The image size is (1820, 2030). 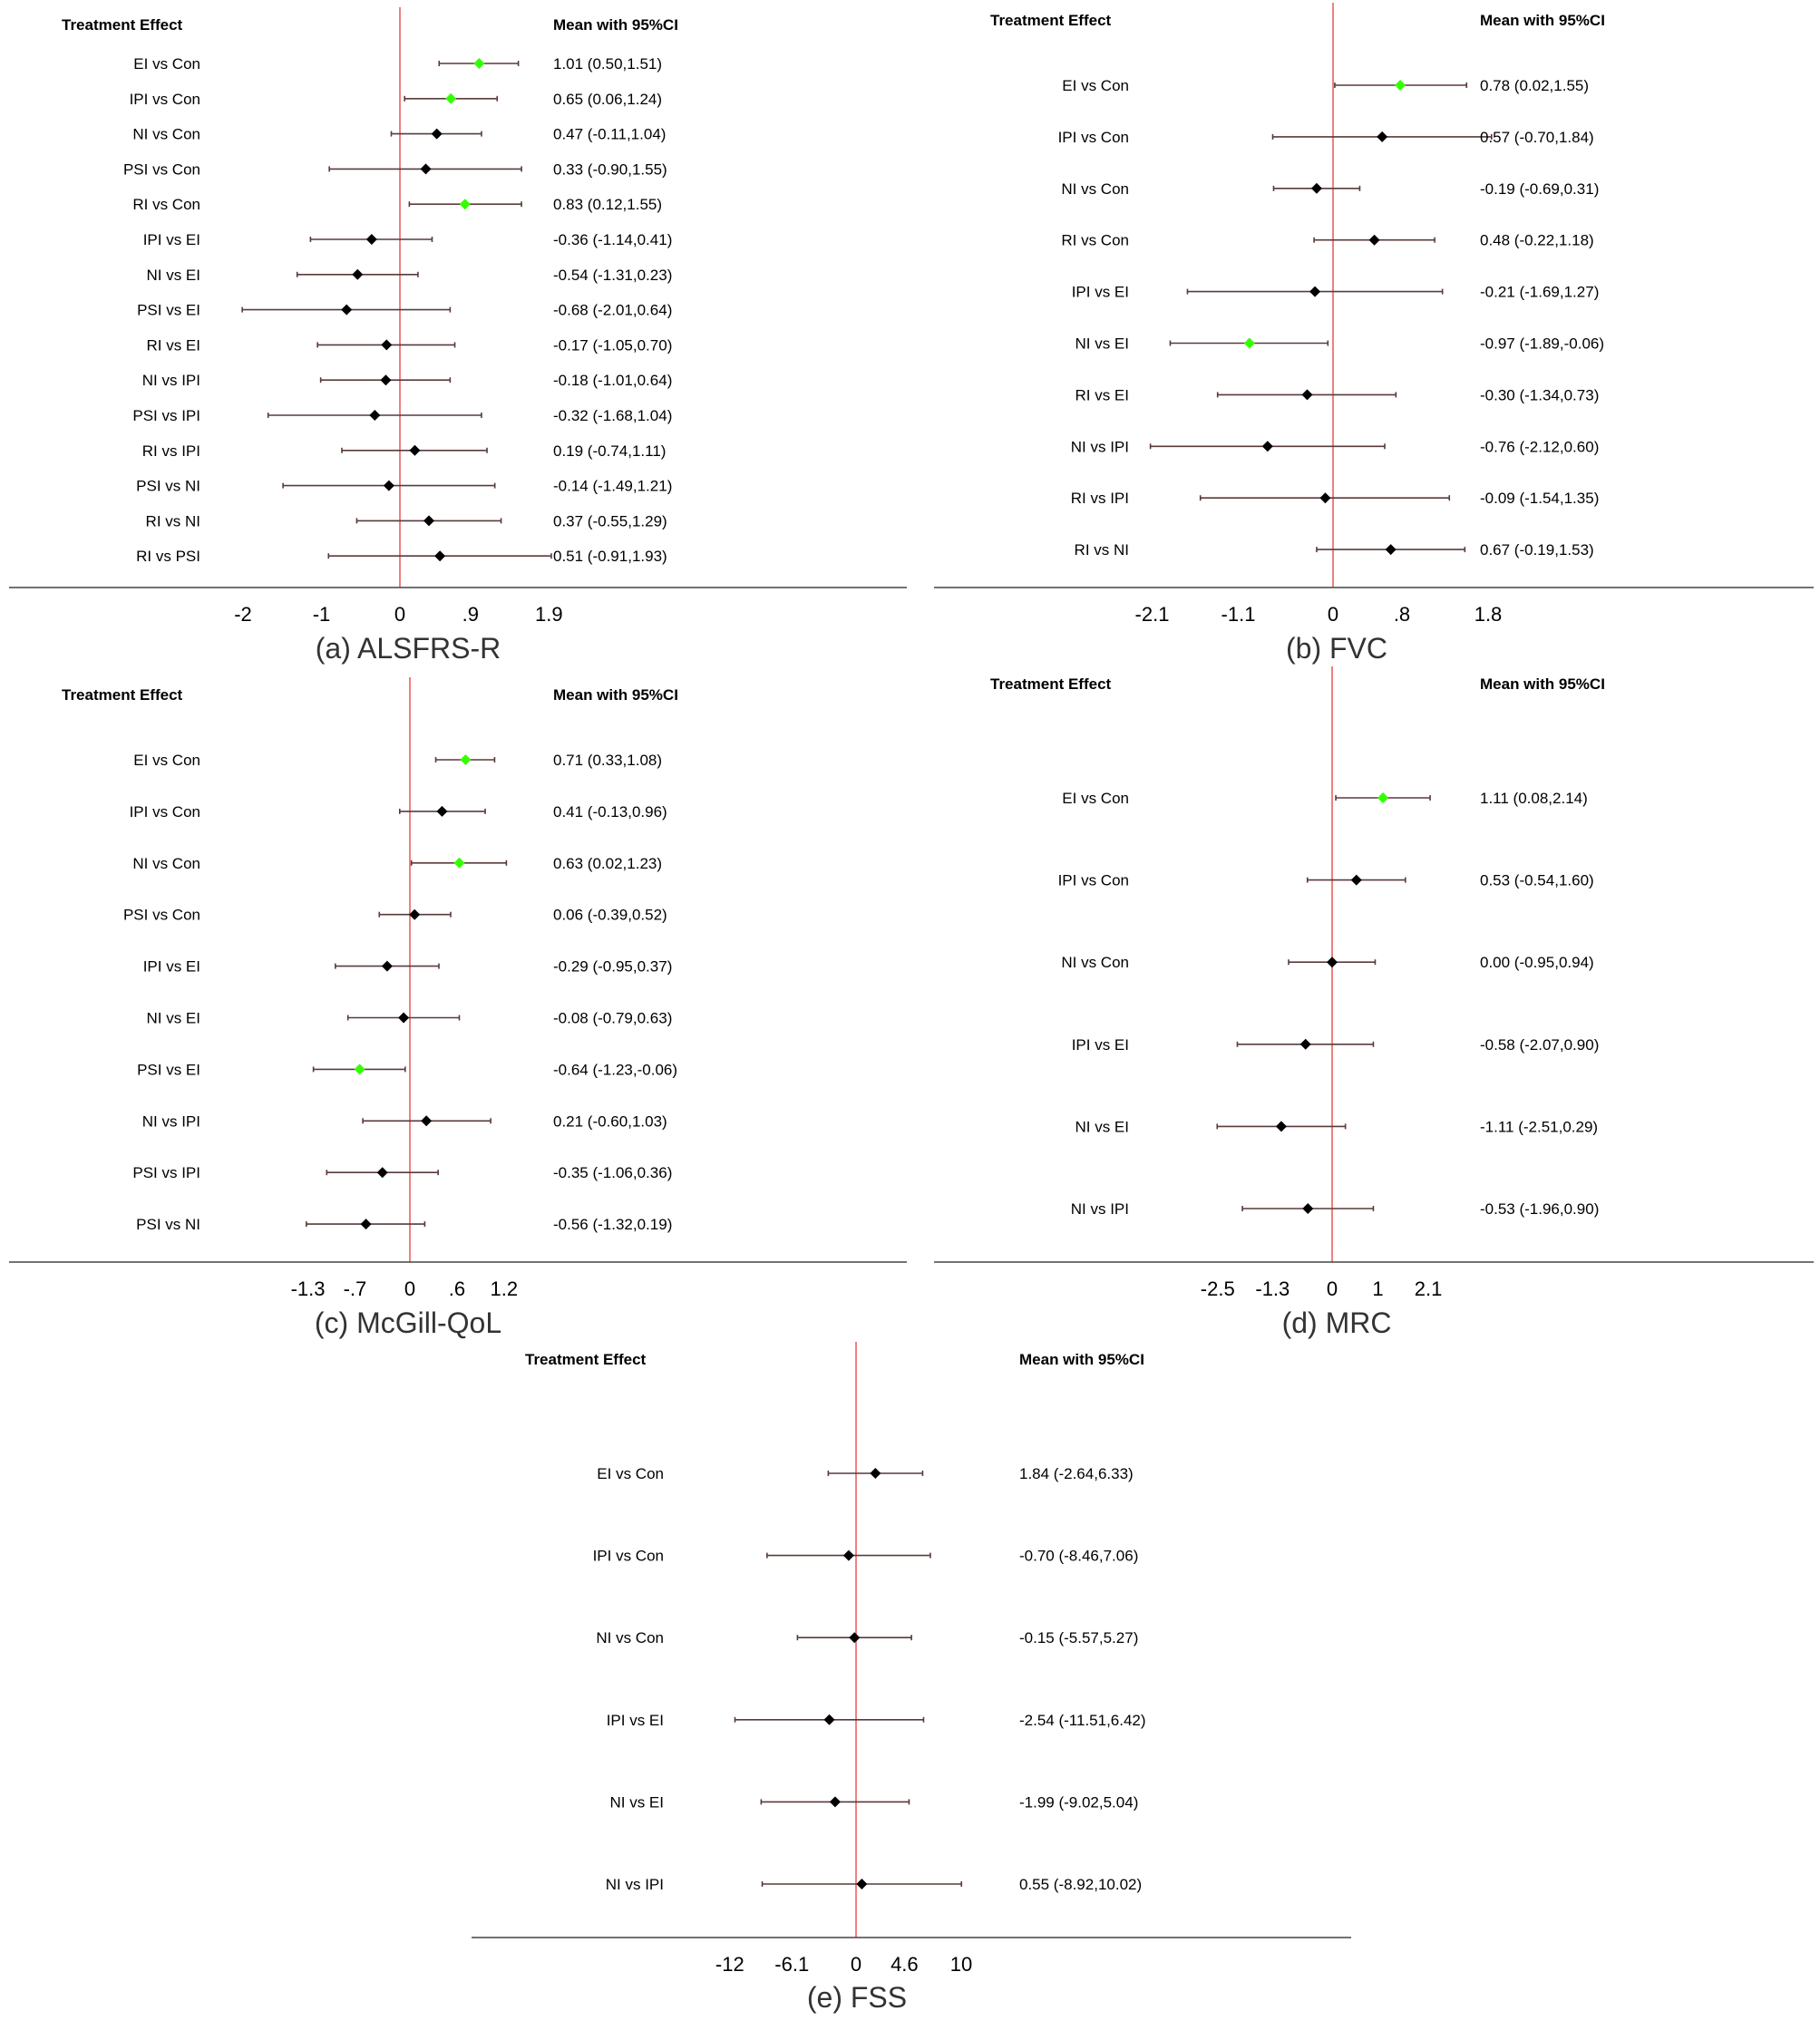 What do you see at coordinates (404, 1225) in the screenshot?
I see `forest-row: PSI vs NI -0.56 (-1.32,0.19)` at bounding box center [404, 1225].